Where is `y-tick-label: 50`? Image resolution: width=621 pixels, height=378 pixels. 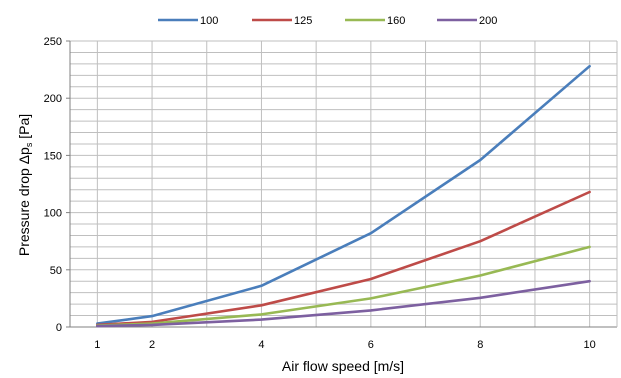 y-tick-label: 50 is located at coordinates (56, 271).